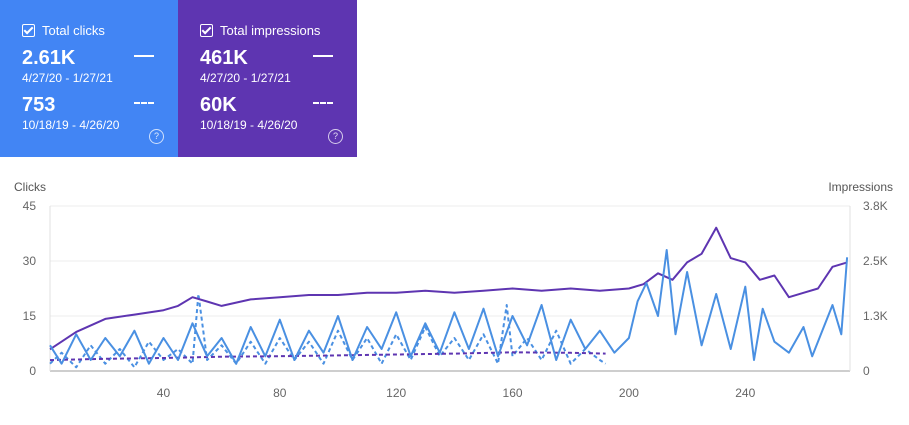  I want to click on impressions-current-range: 4/27/20 - 1/27/21, so click(245, 78).